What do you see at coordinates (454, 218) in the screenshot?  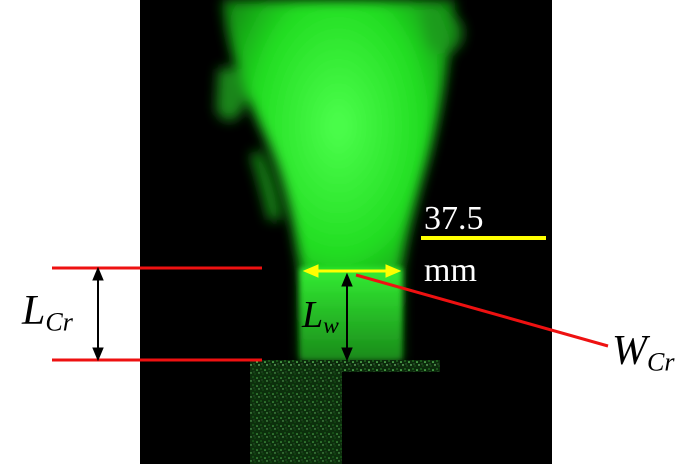 I see `scale-bar-value: 37.5` at bounding box center [454, 218].